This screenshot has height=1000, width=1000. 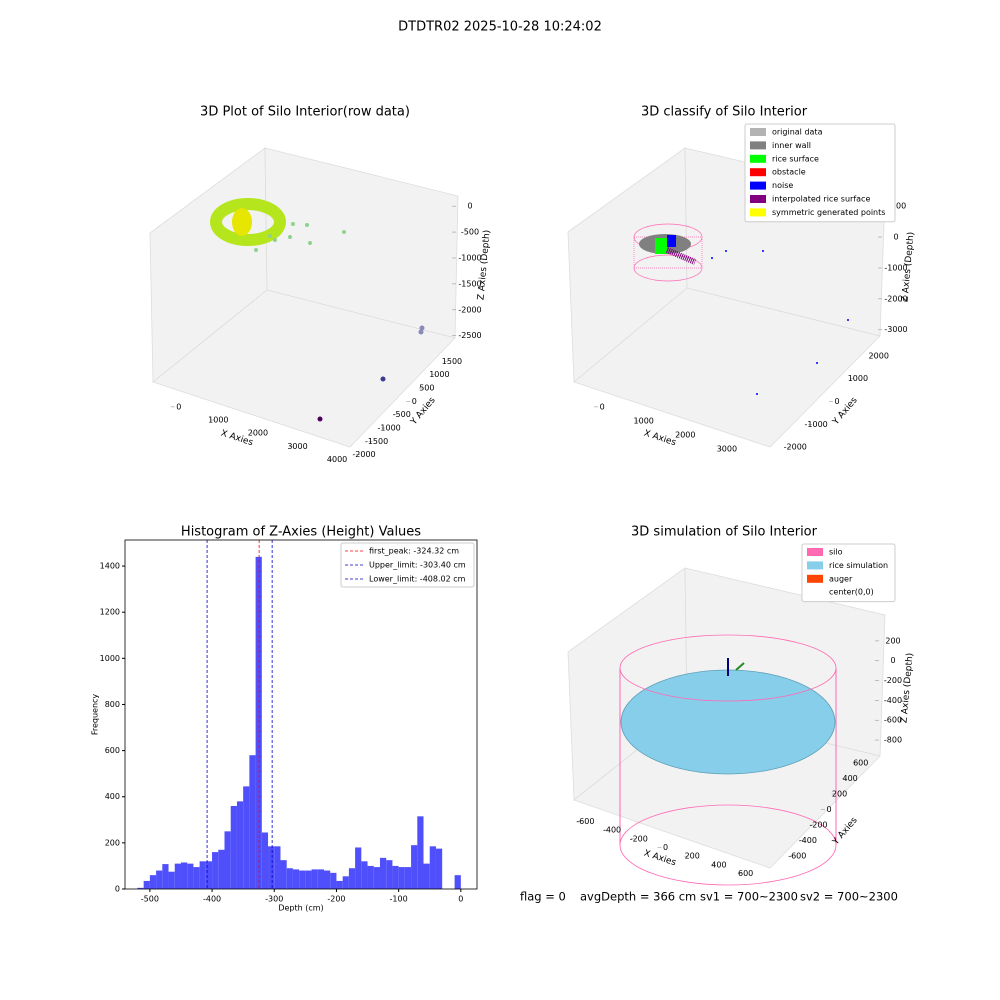 What do you see at coordinates (258, 433) in the screenshot?
I see `x-tick-label: 2000` at bounding box center [258, 433].